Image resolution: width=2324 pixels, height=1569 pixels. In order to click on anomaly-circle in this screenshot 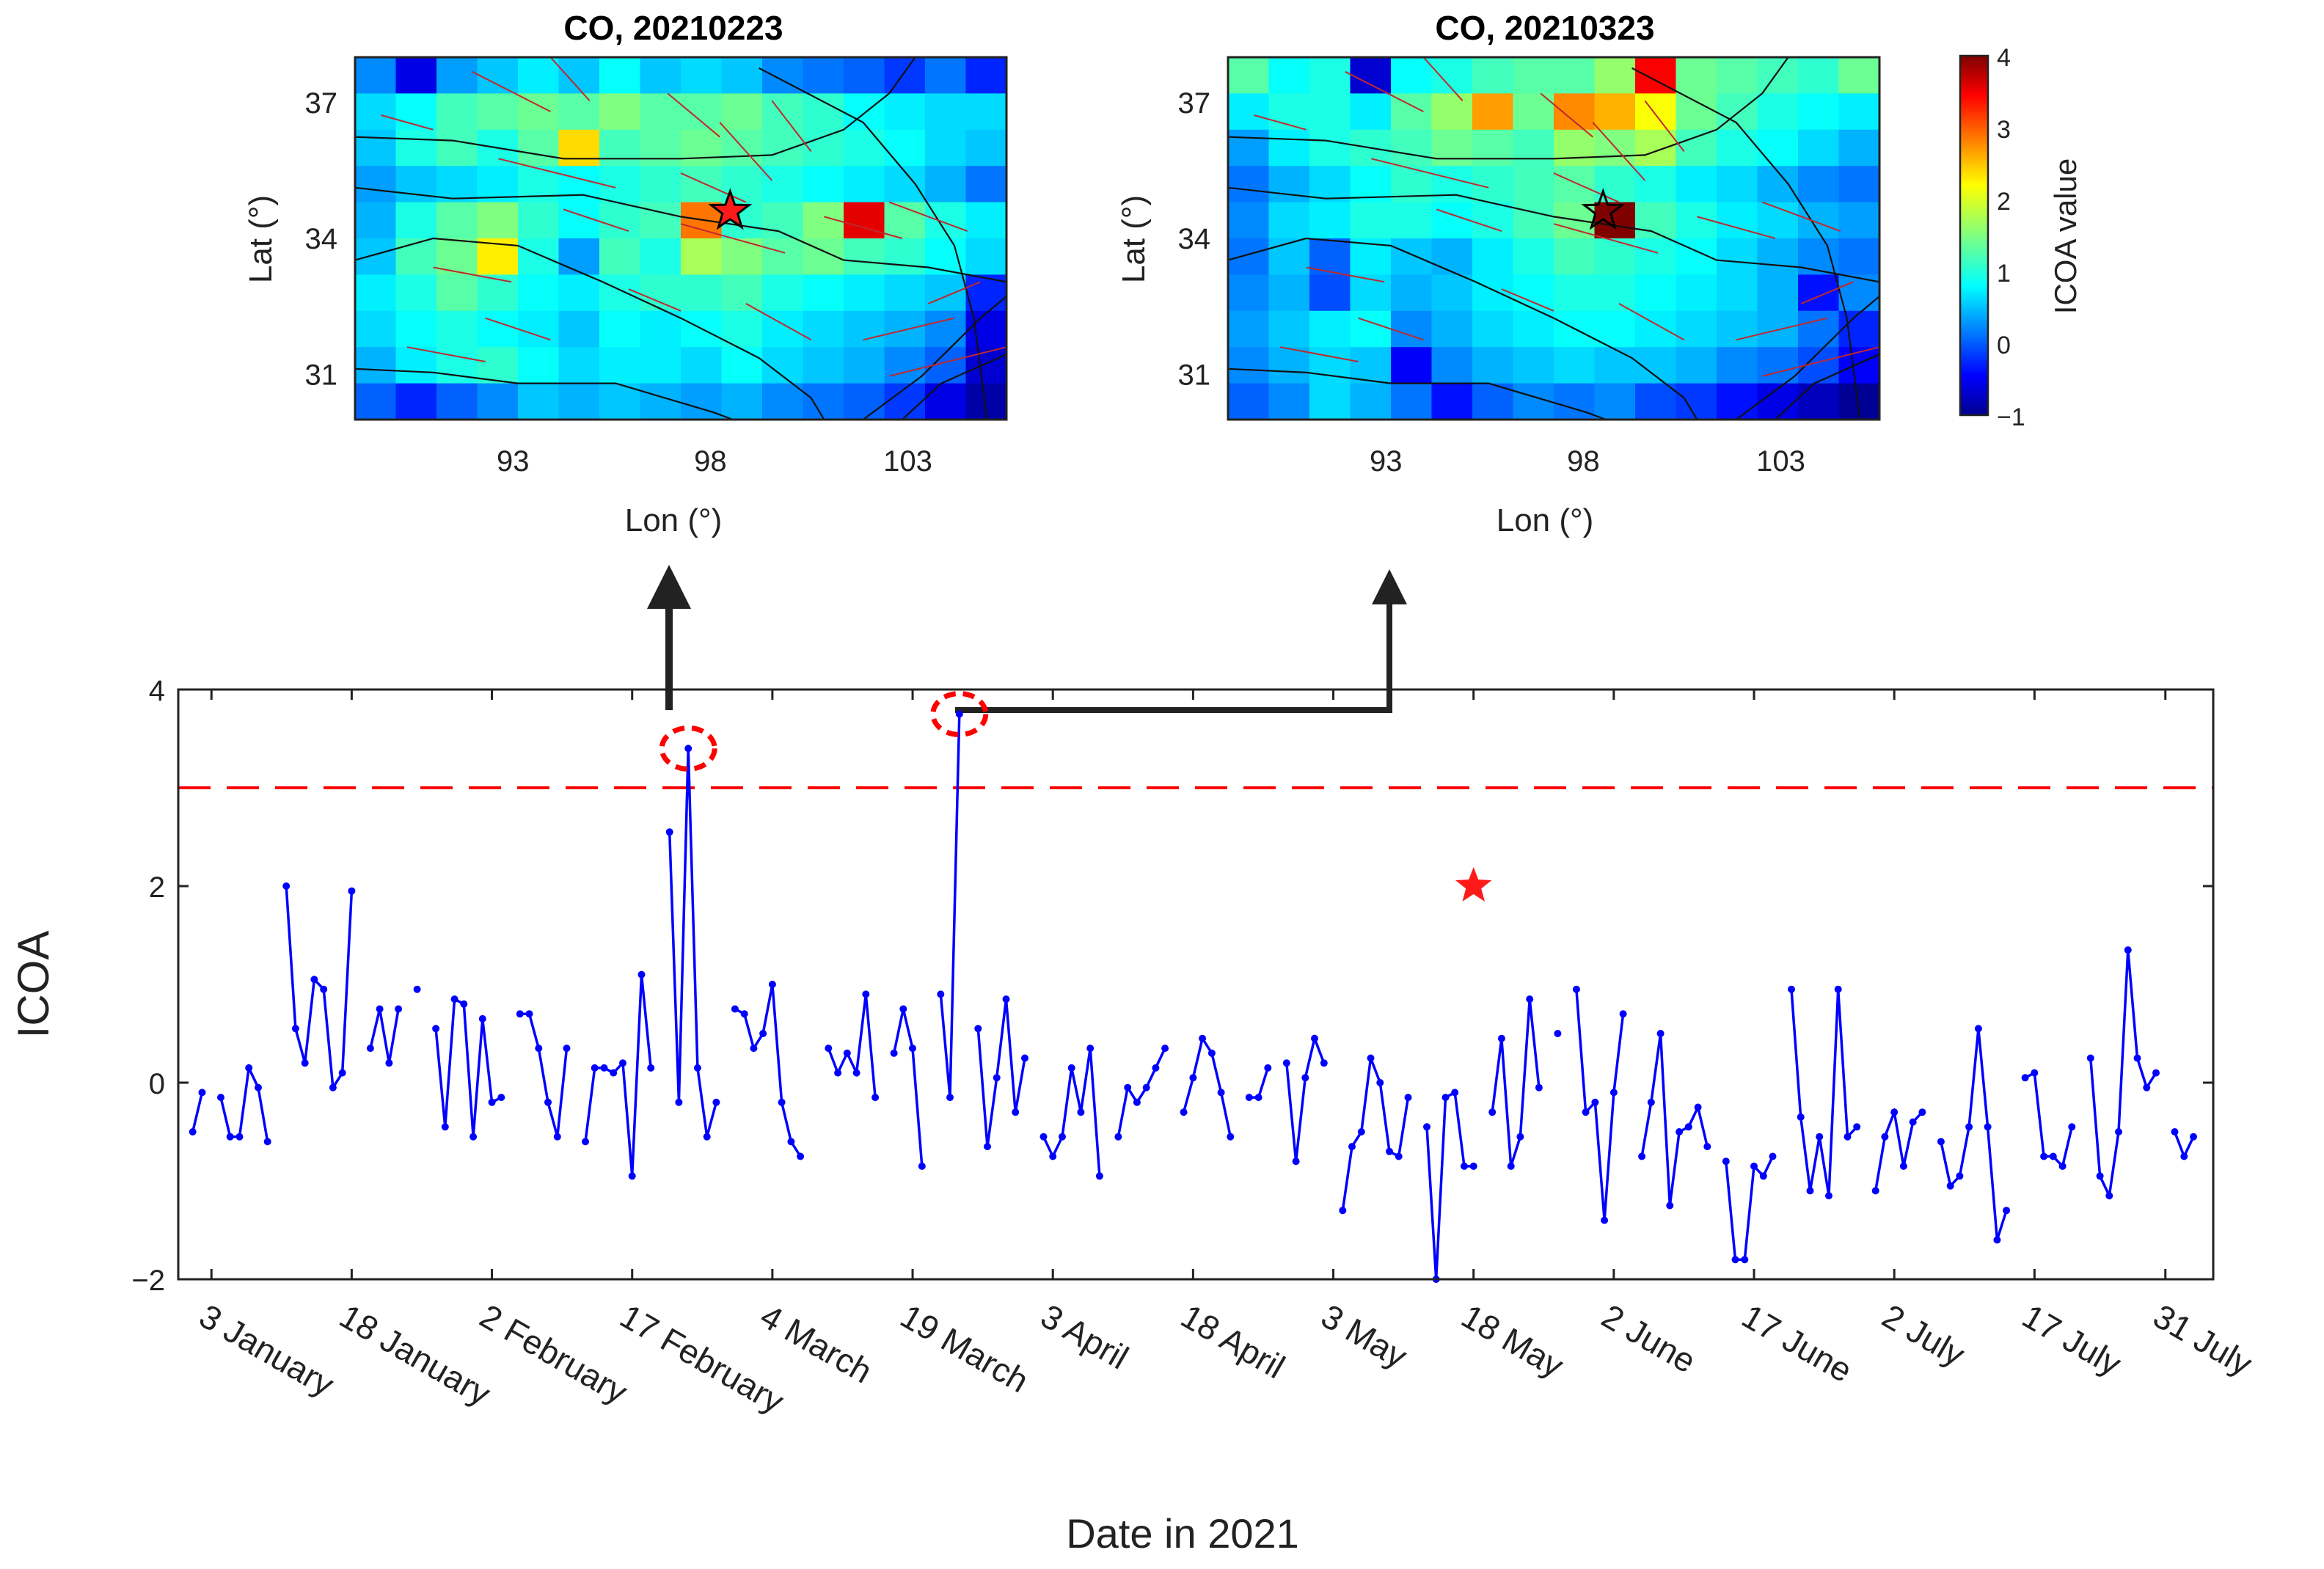, I will do `click(959, 714)`.